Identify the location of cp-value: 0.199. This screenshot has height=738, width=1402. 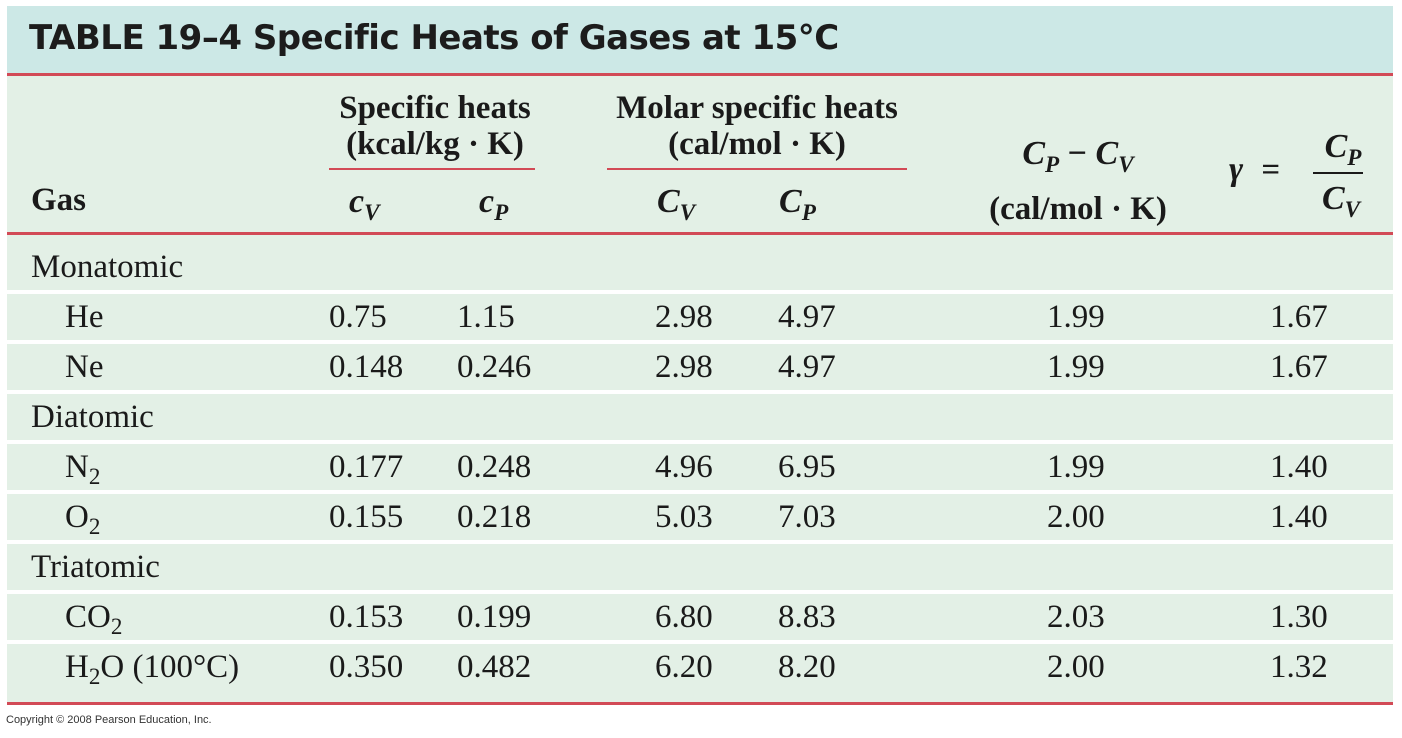
(494, 617).